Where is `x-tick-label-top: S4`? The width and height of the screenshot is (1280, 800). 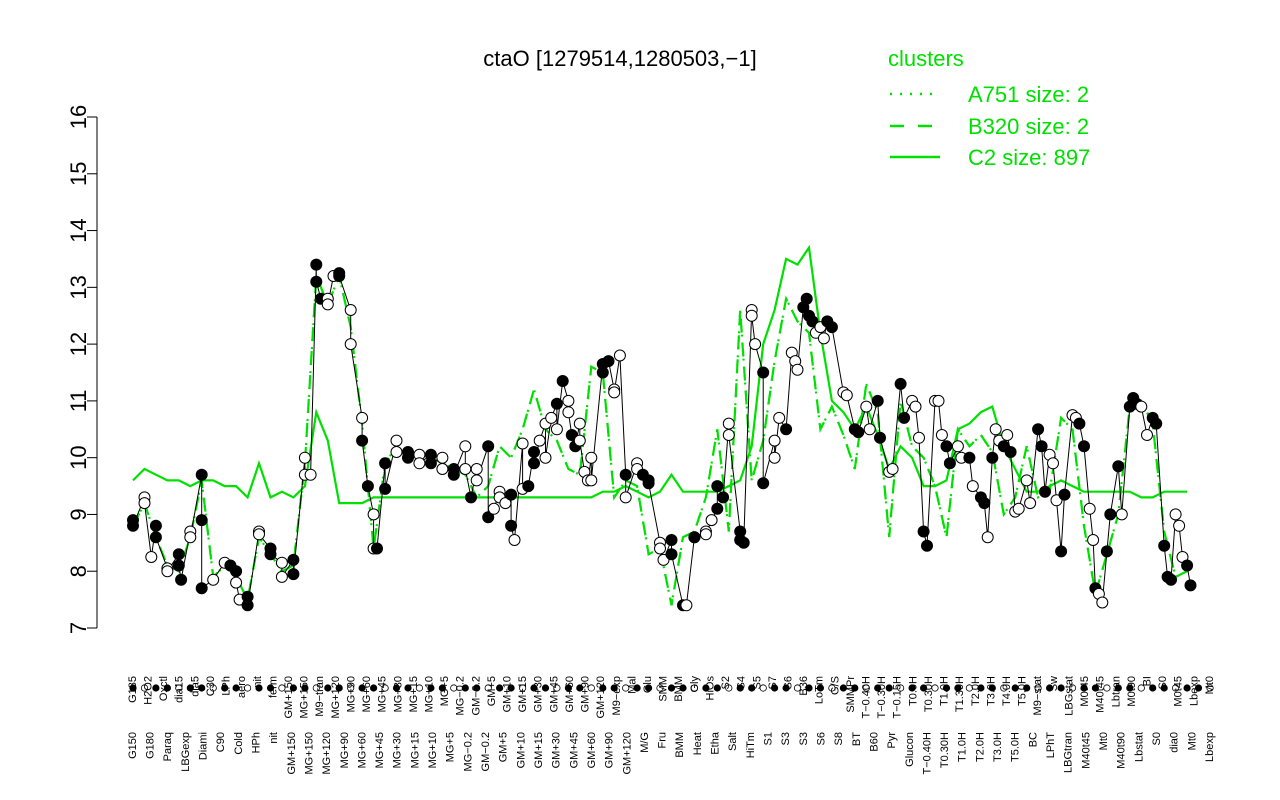 x-tick-label-top: S4 is located at coordinates (742, 682).